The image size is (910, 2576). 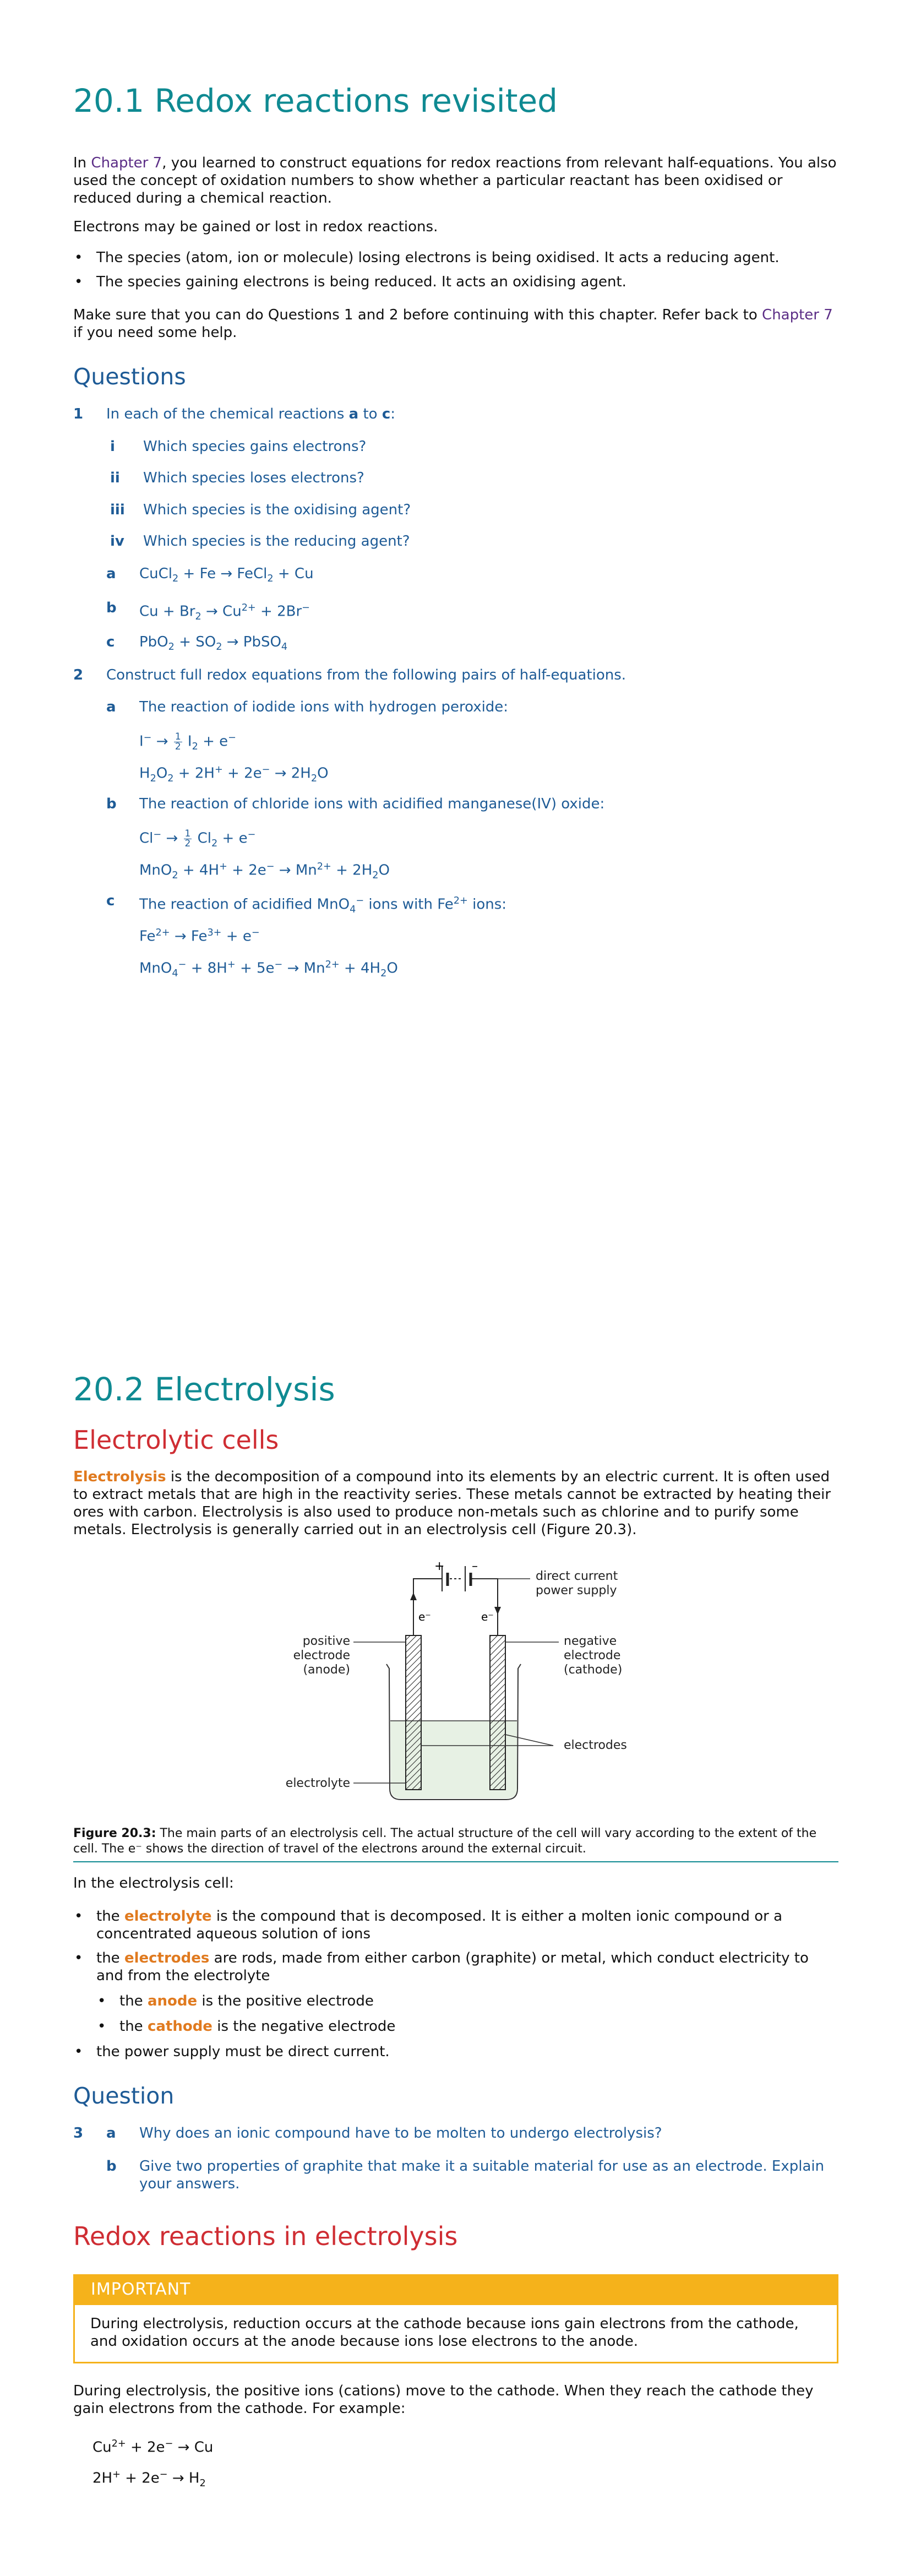 I want to click on bold-letter: c, so click(x=386, y=414).